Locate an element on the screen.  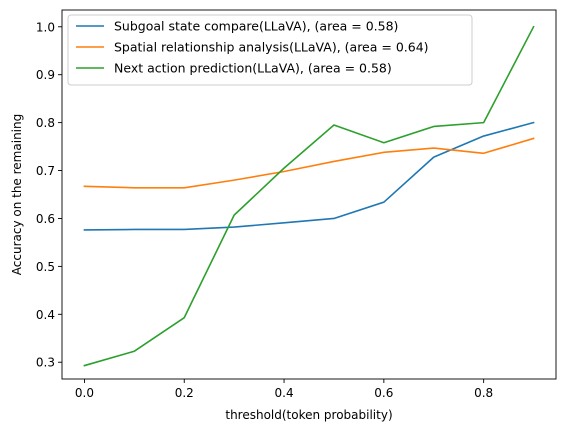
y-tick-label: 0.6 is located at coordinates (45, 219).